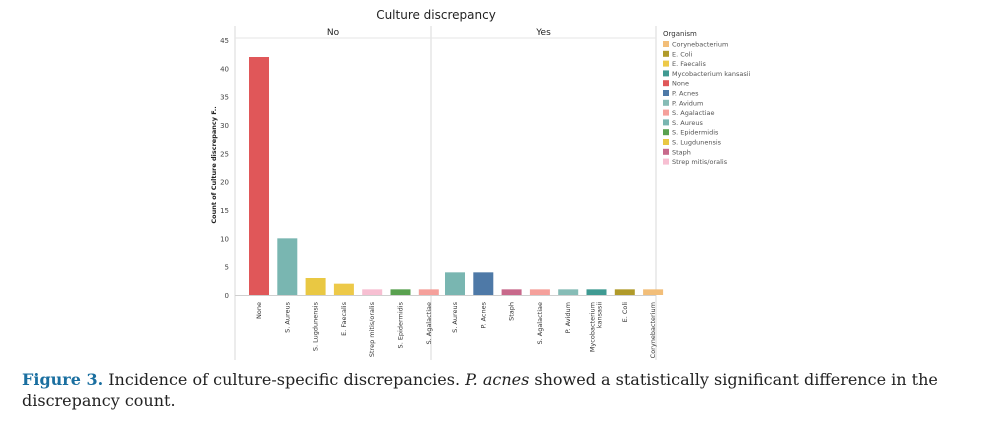 Image resolution: width=981 pixels, height=425 pixels. What do you see at coordinates (685, 94) in the screenshot?
I see `legend-label: P. Acnes` at bounding box center [685, 94].